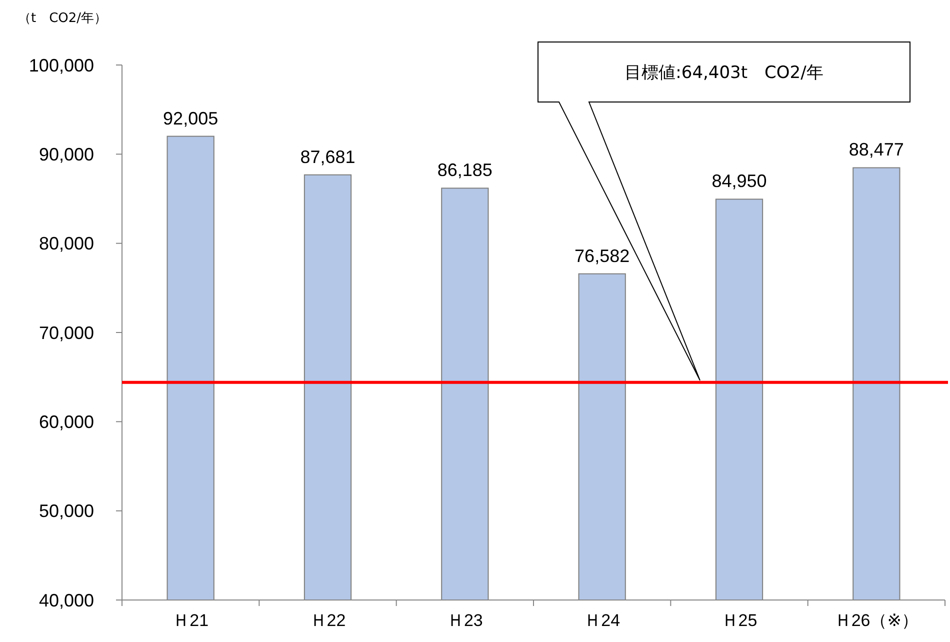 The width and height of the screenshot is (950, 642). I want to click on data-label: 87,681, so click(328, 156).